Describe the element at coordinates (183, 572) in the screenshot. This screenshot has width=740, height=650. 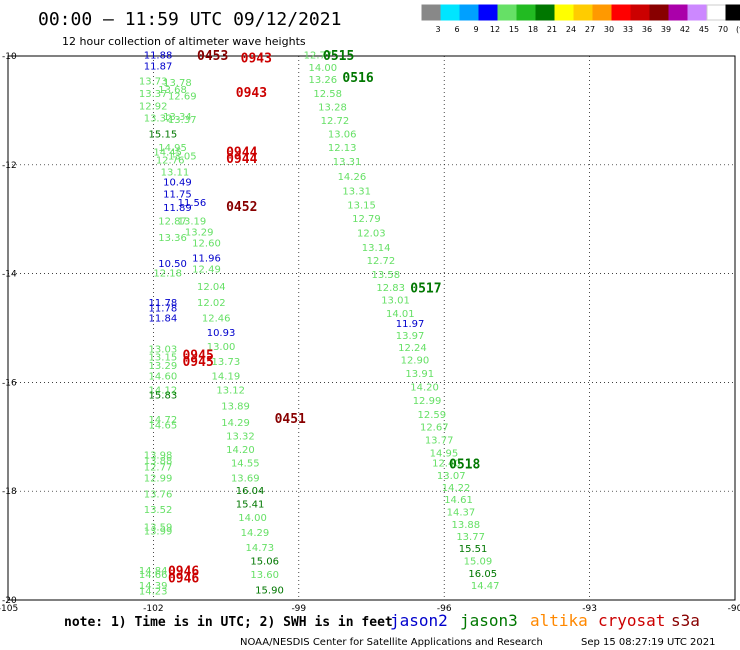
I see `pass-time-label: 0946` at that location.